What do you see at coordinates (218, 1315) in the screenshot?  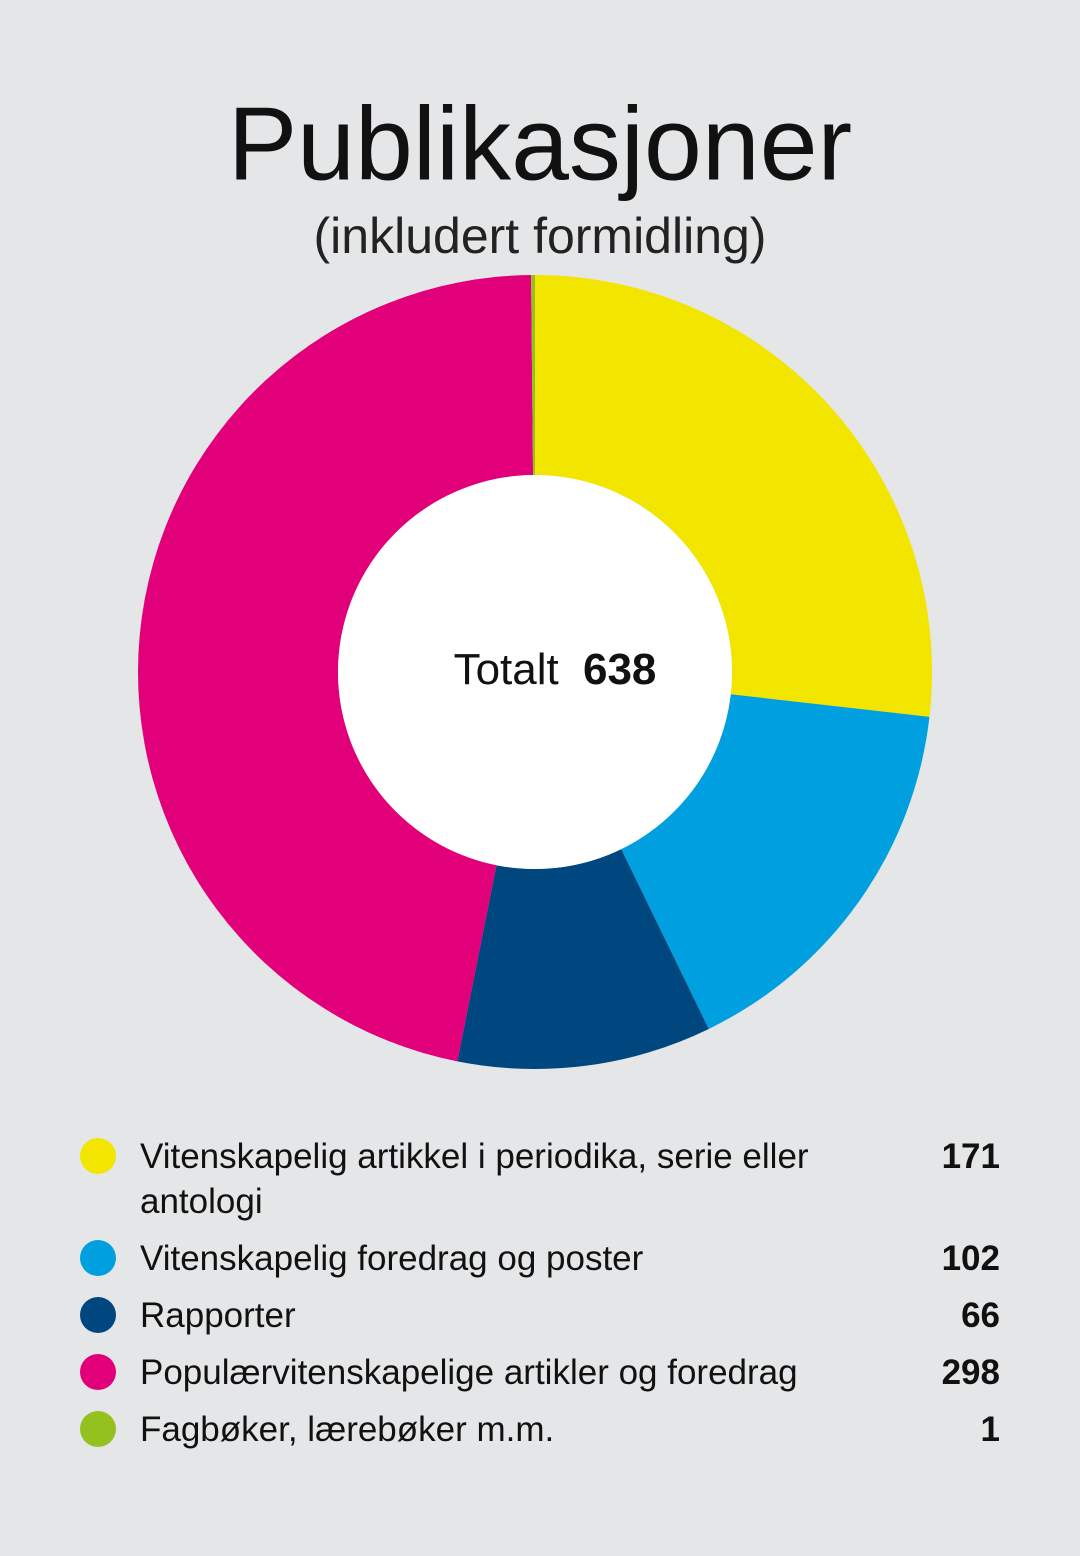 I see `legend-label: Rapporter` at bounding box center [218, 1315].